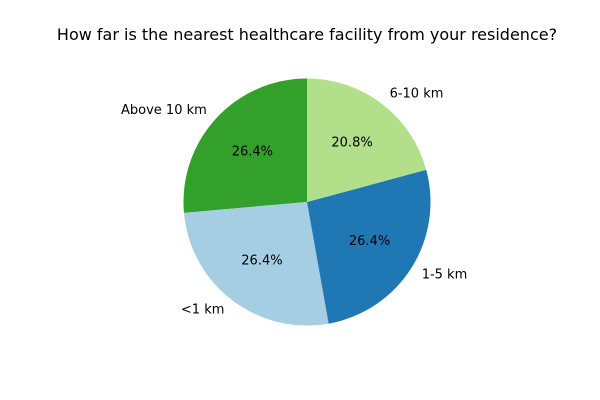  I want to click on pie-slice-above-10-km, so click(245, 145).